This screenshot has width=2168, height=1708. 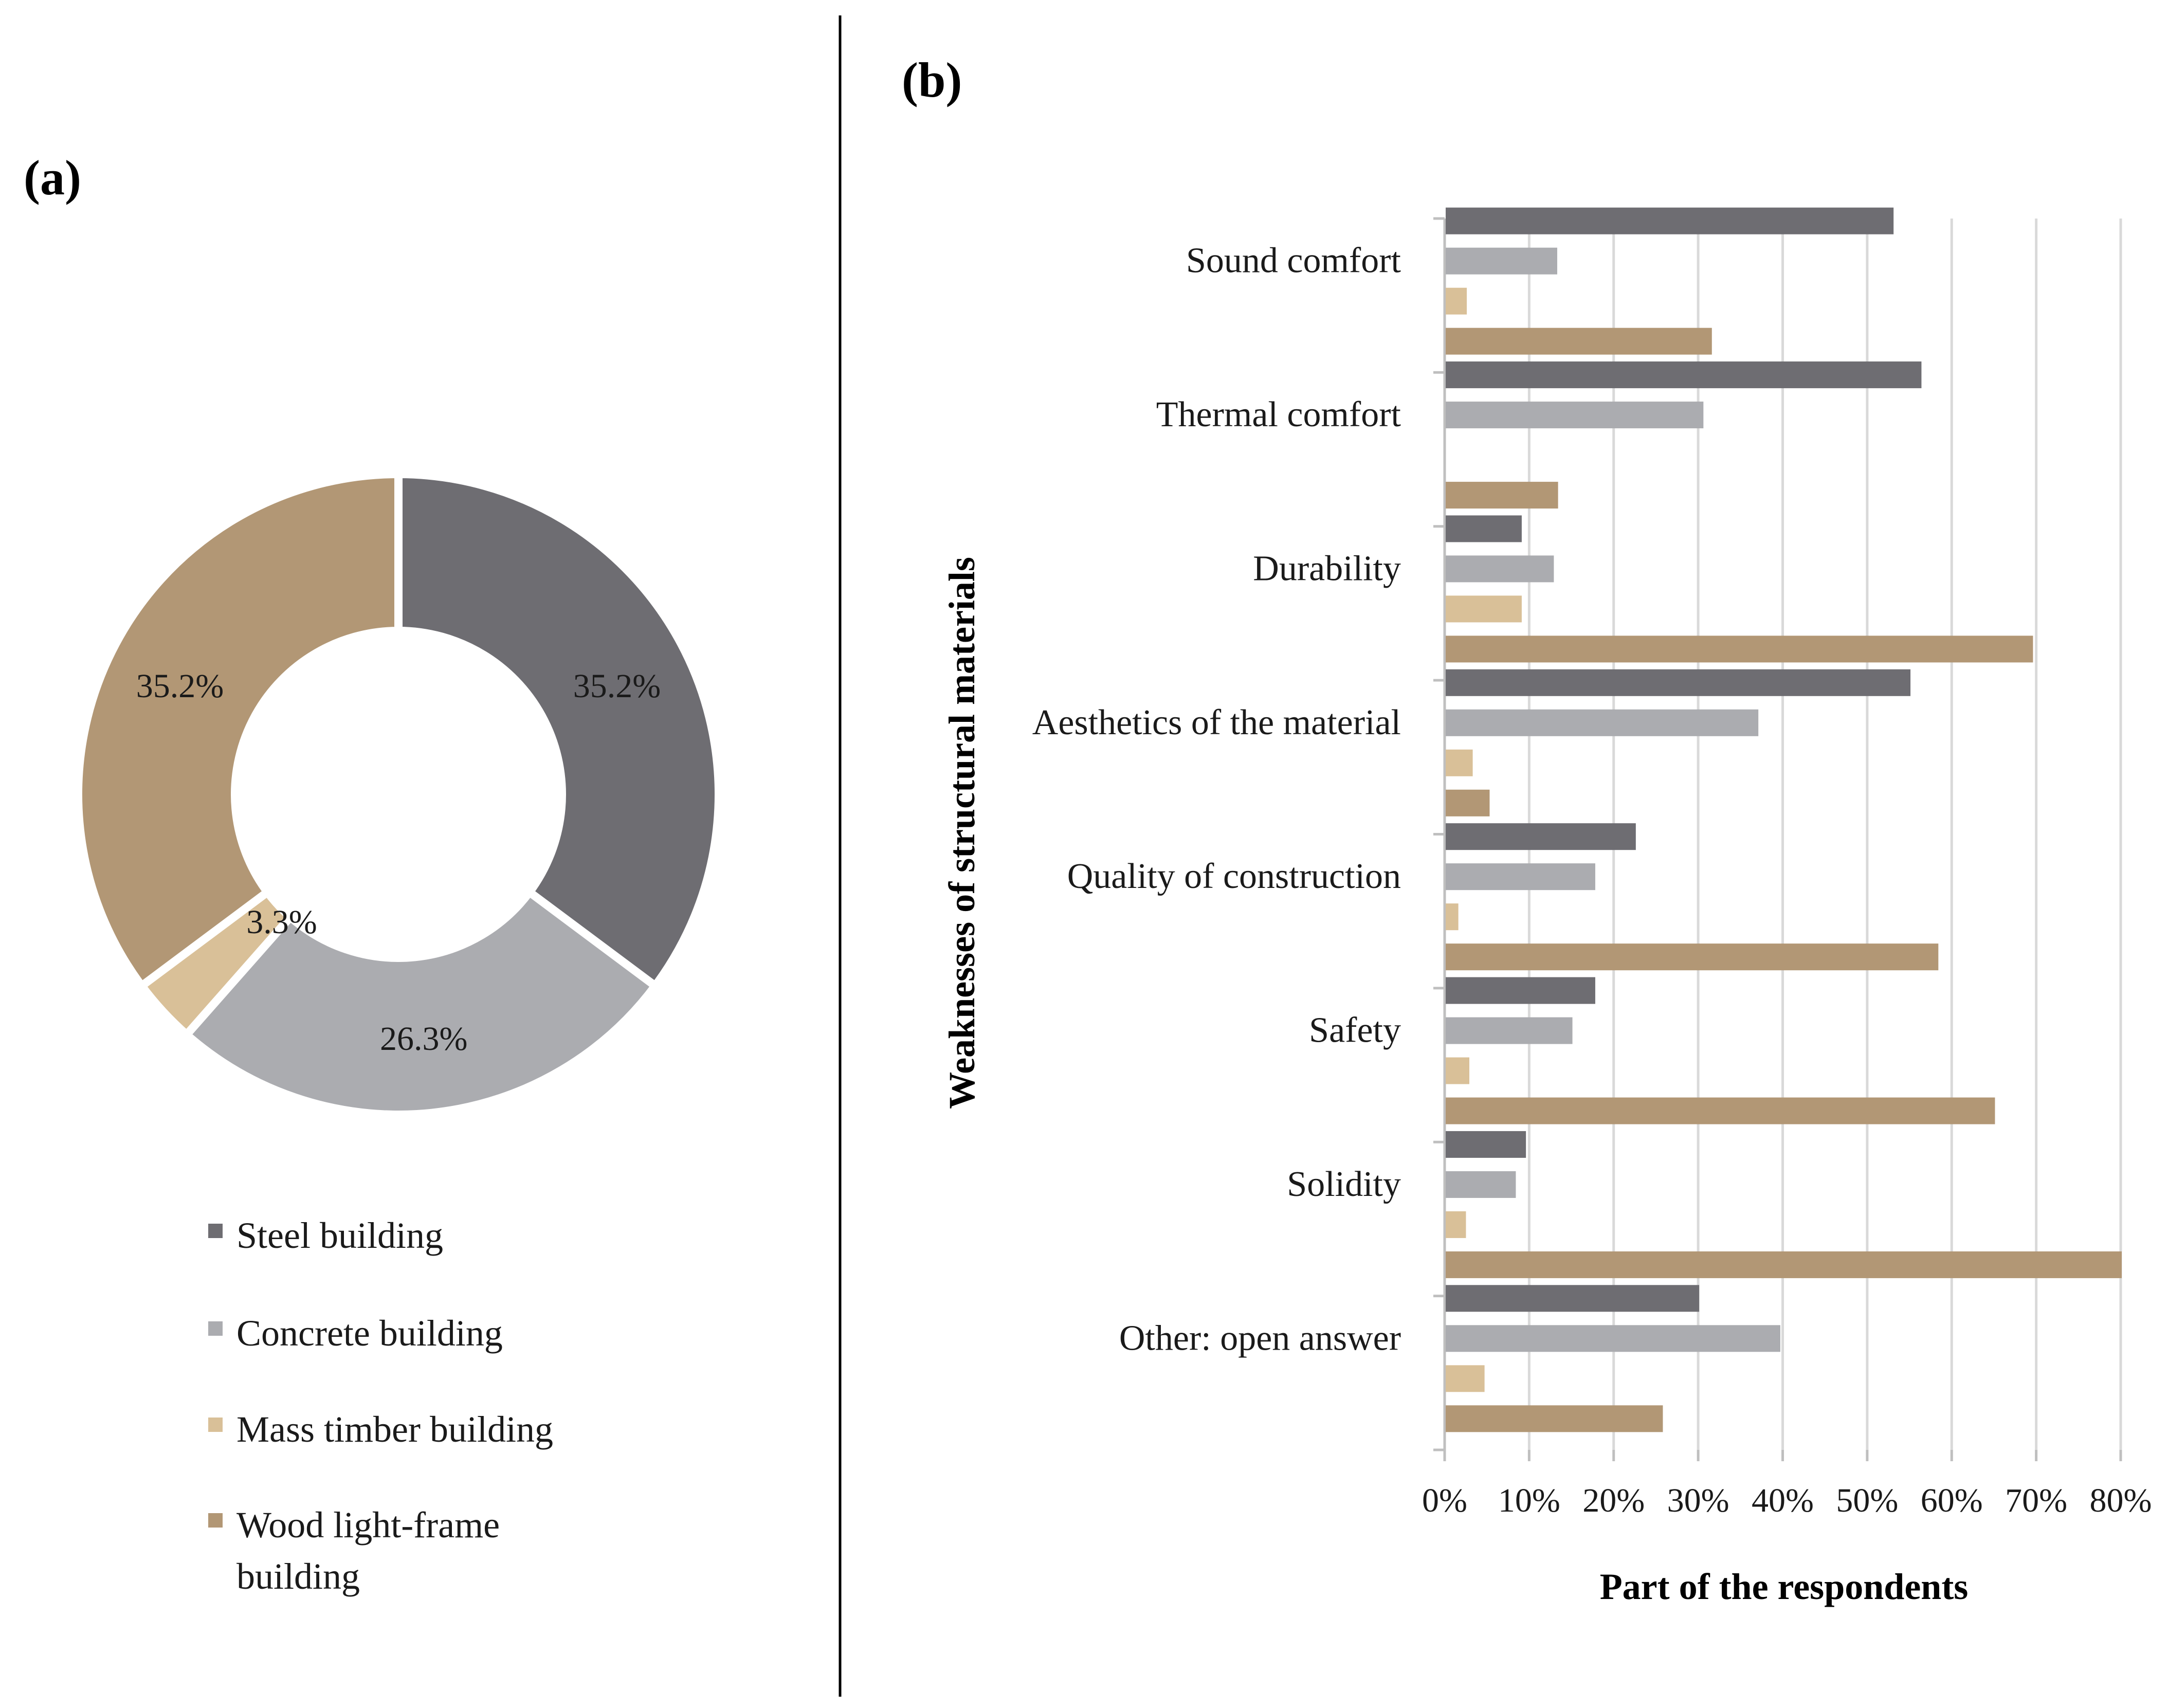 What do you see at coordinates (1575, 416) in the screenshot?
I see `bar-thermal-comfort-concrete-building` at bounding box center [1575, 416].